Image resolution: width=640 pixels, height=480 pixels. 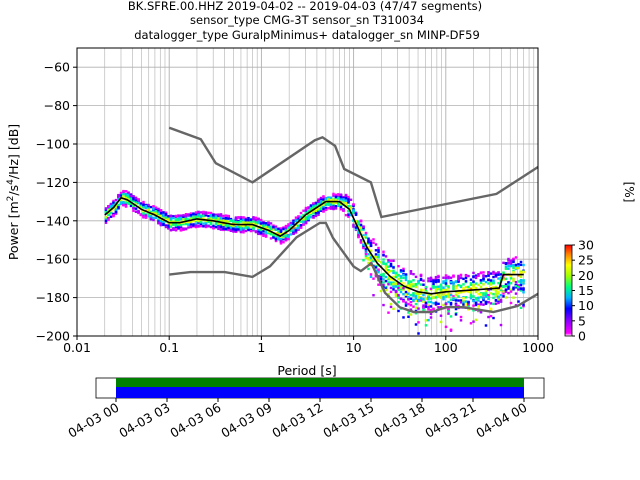 What do you see at coordinates (314, 245) in the screenshot?
I see `series-line-mode` at bounding box center [314, 245].